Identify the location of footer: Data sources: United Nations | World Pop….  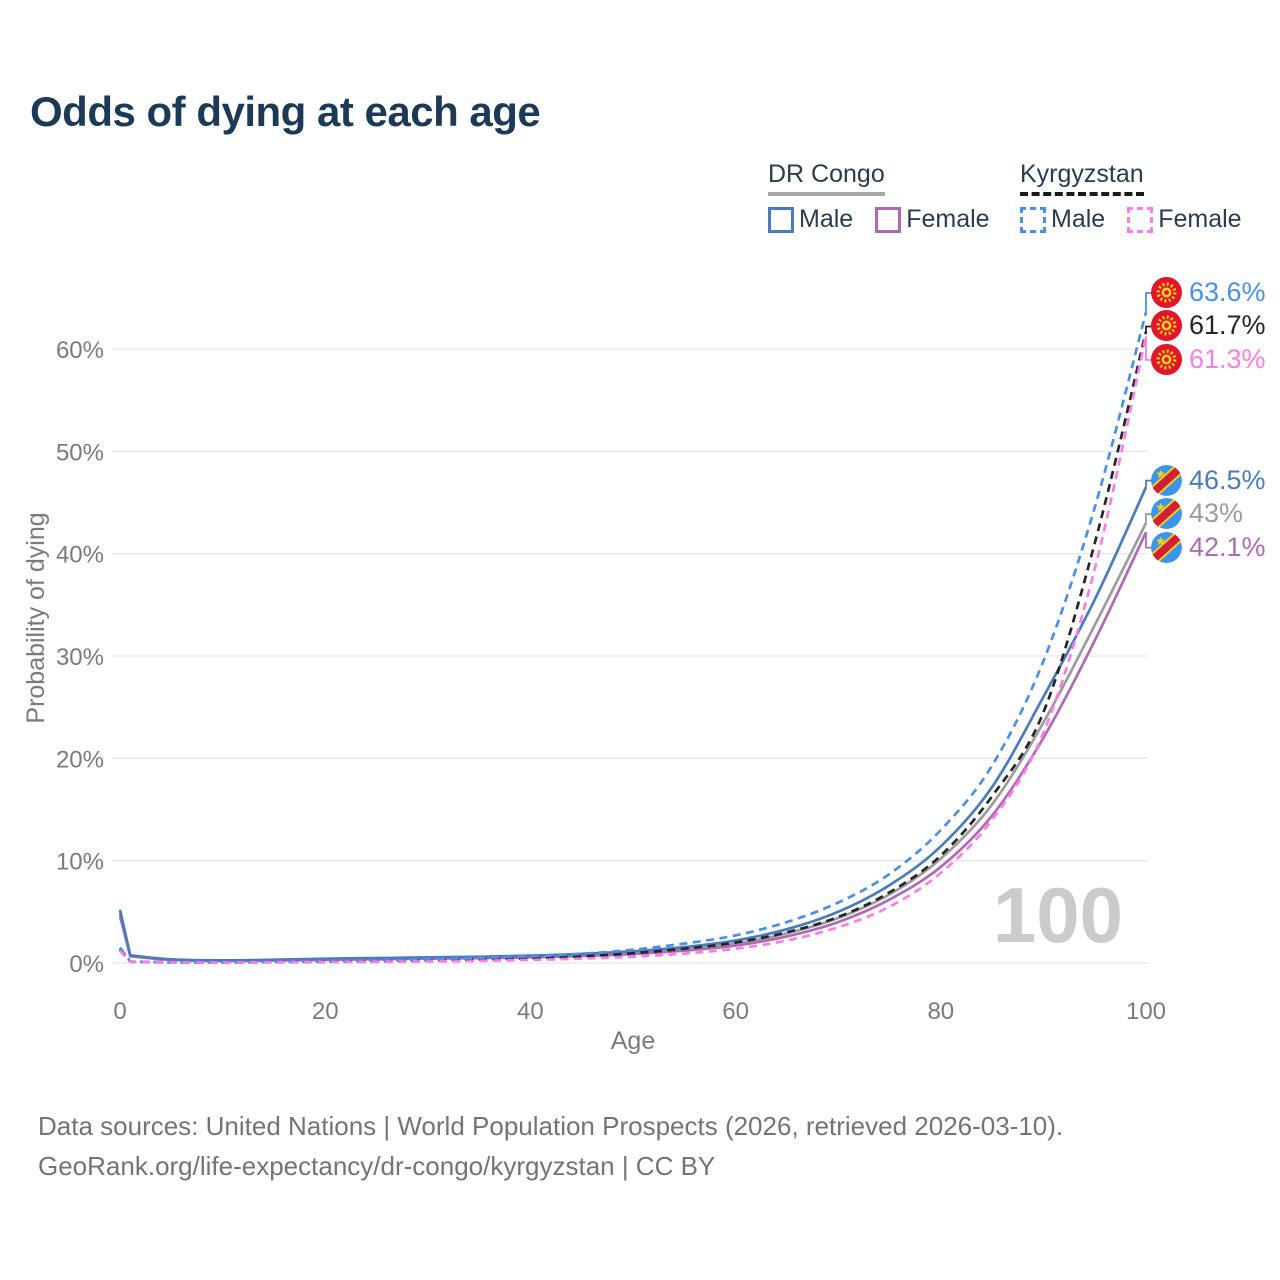
(550, 1146).